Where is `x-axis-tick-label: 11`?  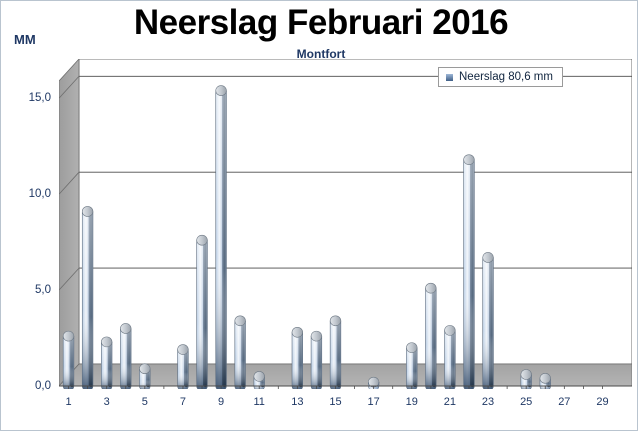 x-axis-tick-label: 11 is located at coordinates (259, 402).